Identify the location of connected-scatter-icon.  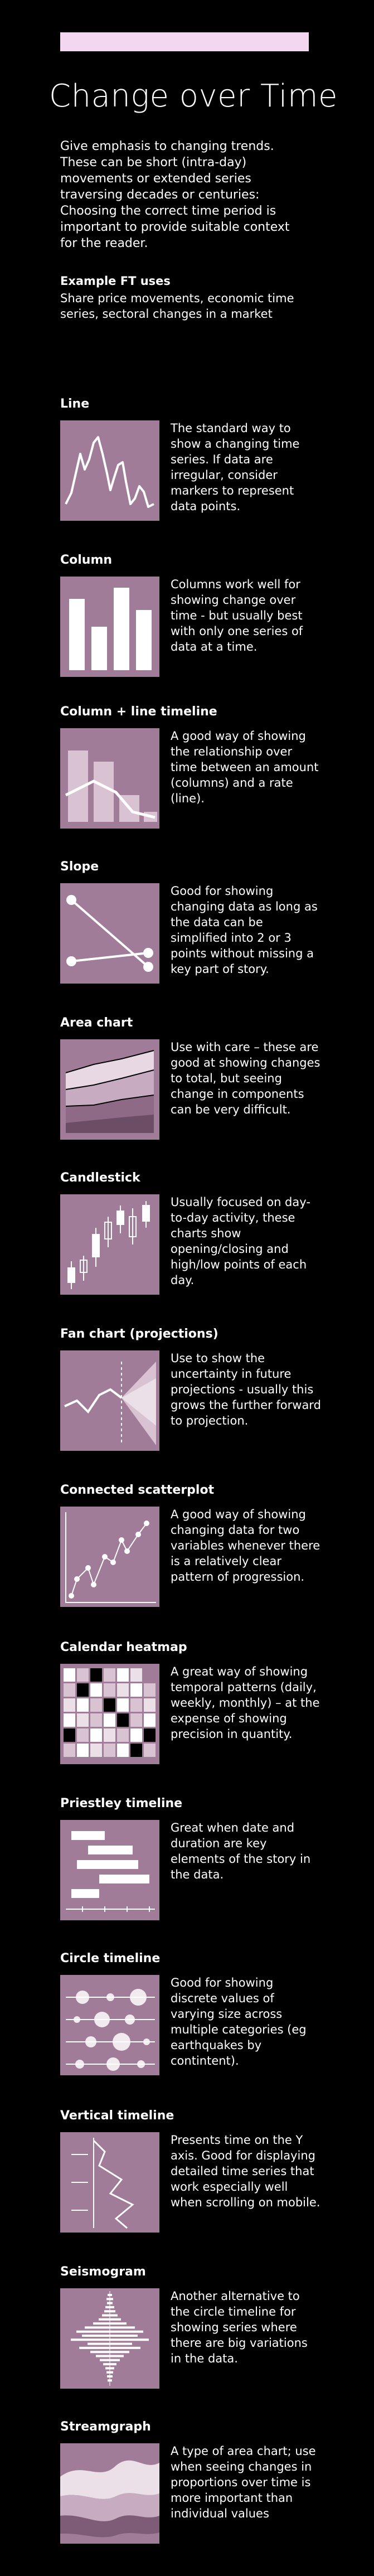
(109, 1557).